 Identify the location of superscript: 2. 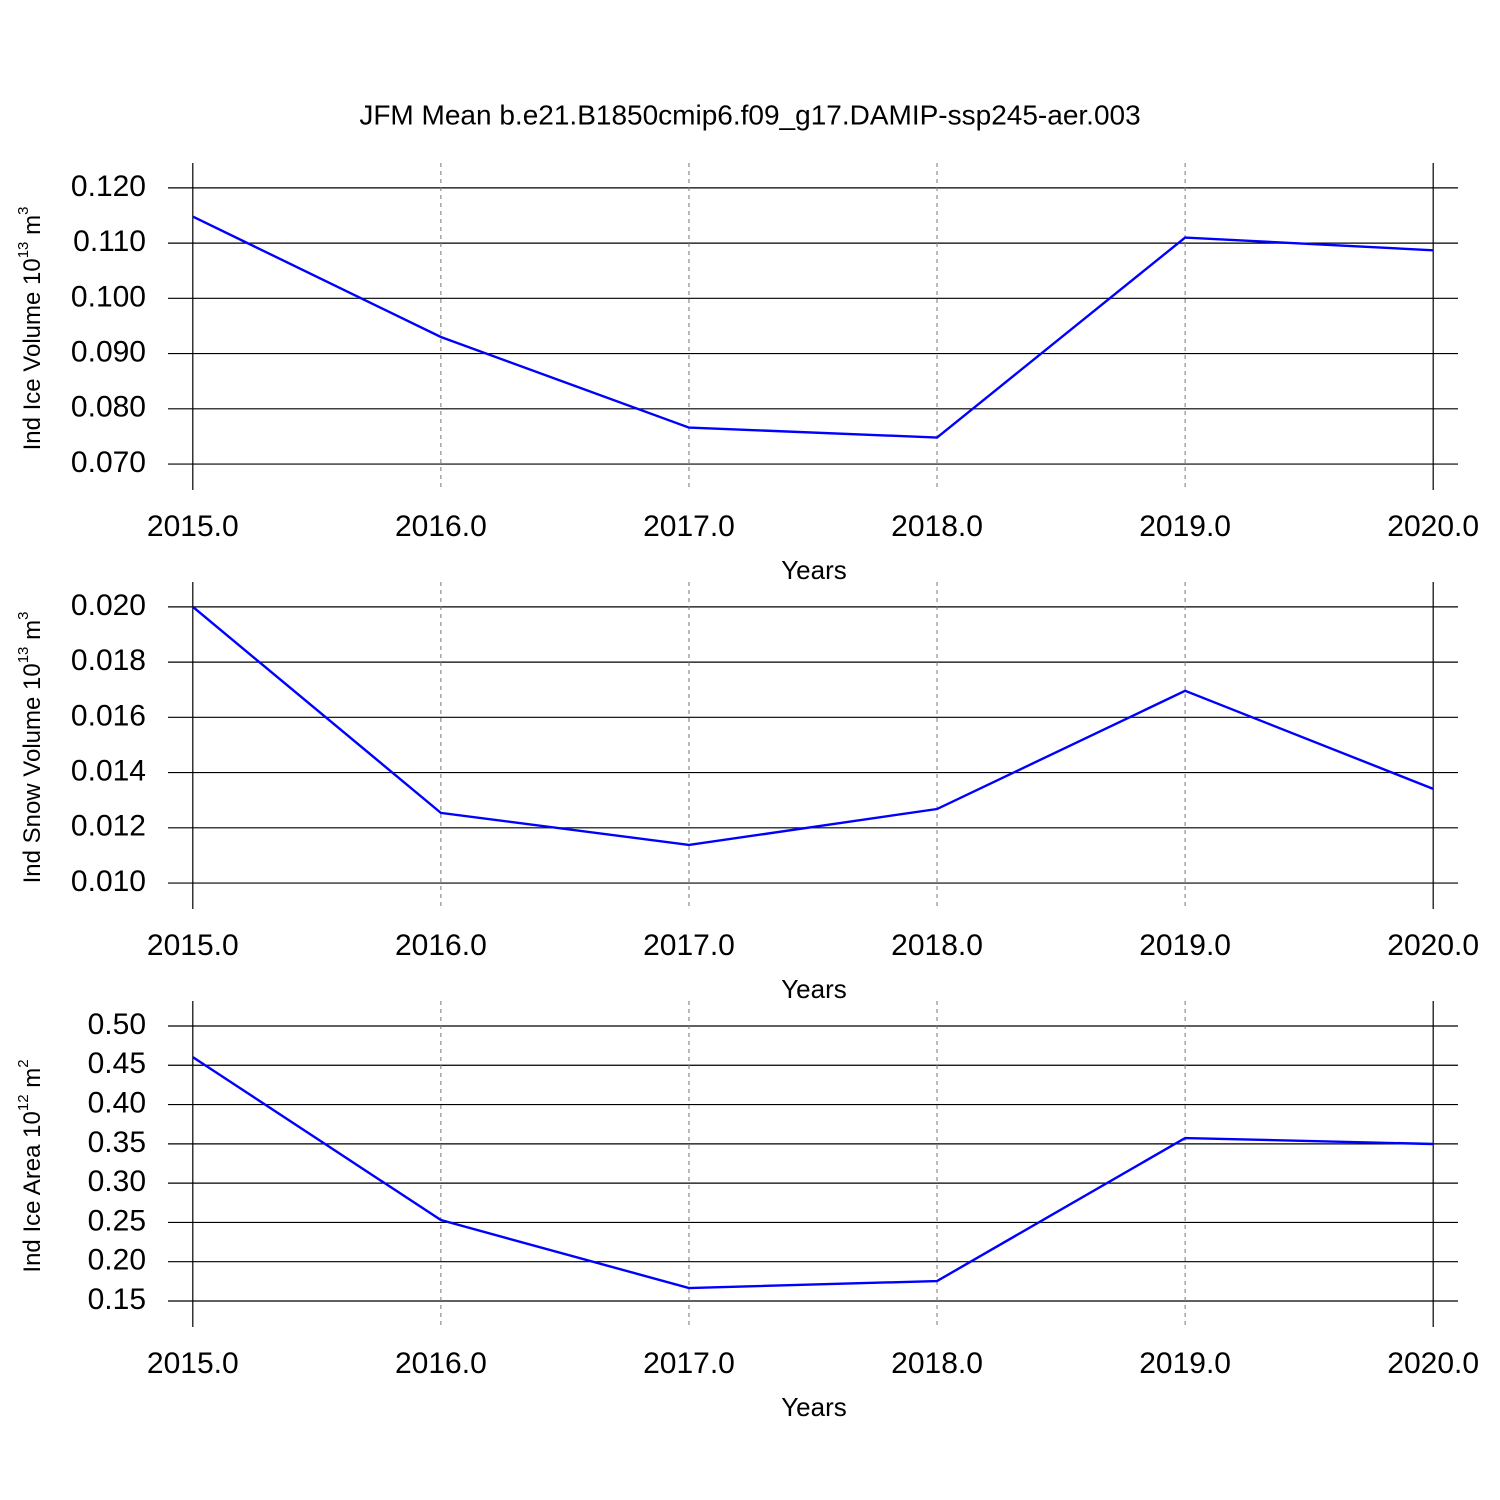
(23, 1063).